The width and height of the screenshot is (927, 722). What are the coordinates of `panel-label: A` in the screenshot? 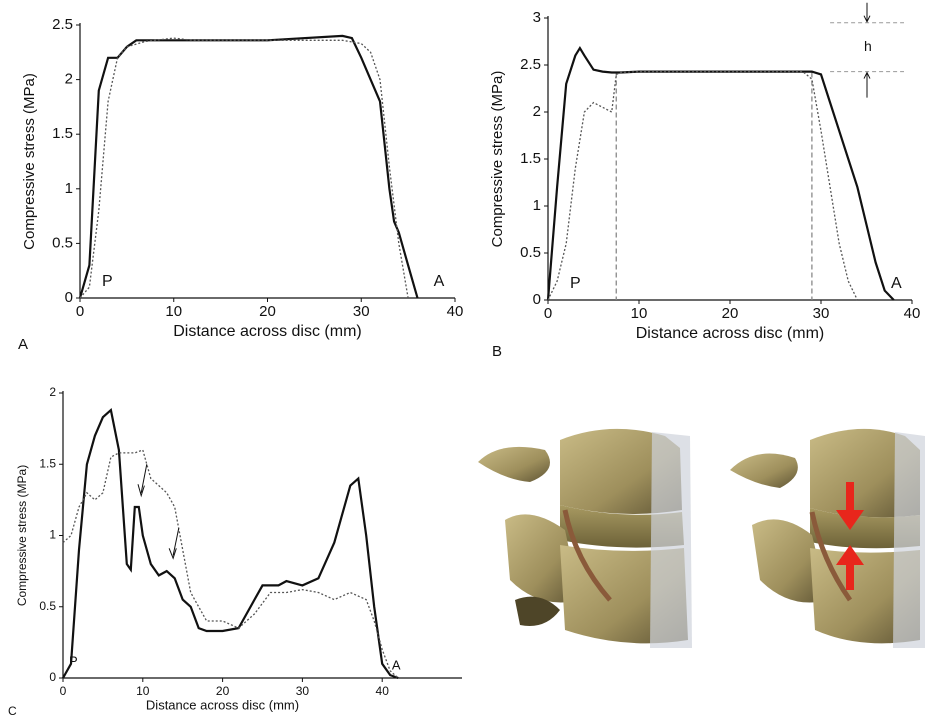 It's located at (23, 344).